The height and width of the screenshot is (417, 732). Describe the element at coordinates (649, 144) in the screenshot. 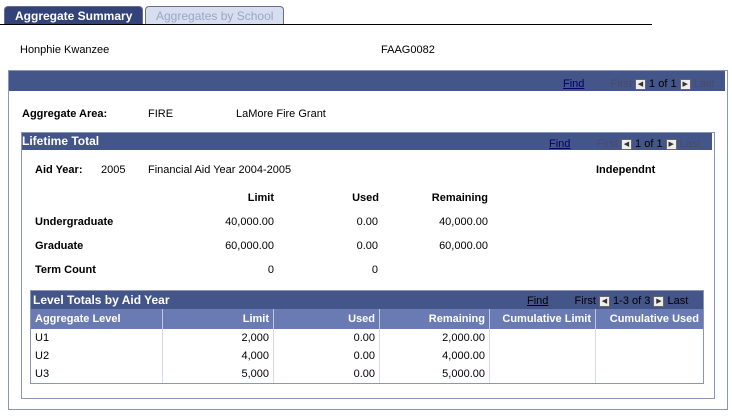

I see `lifetime-position: 1 of 1` at that location.